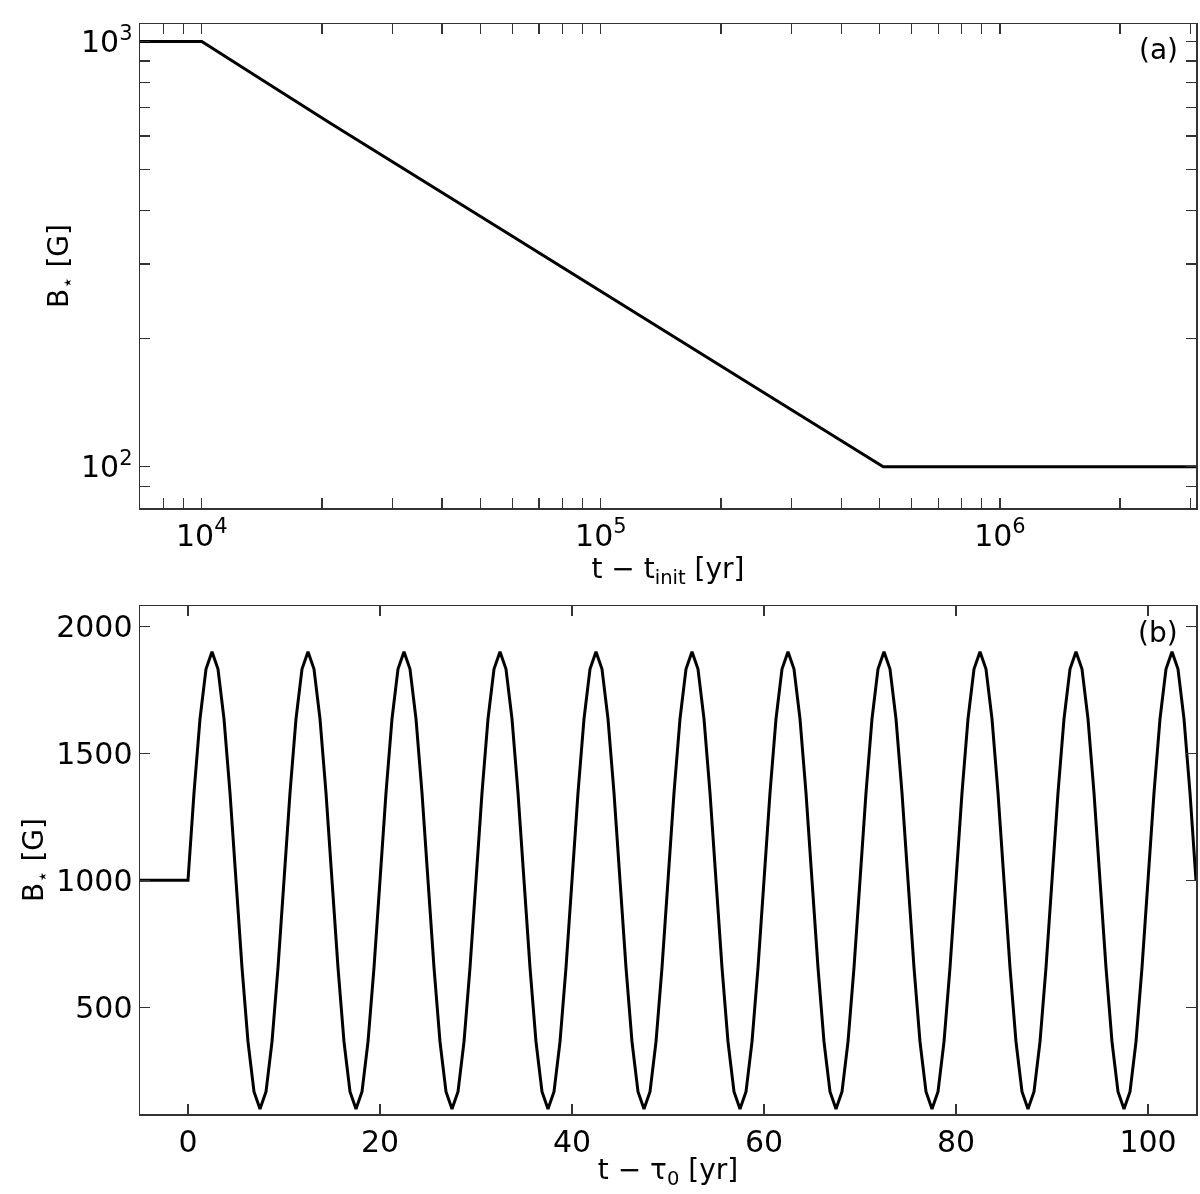  I want to click on y-tick-label: 500, so click(104, 1007).